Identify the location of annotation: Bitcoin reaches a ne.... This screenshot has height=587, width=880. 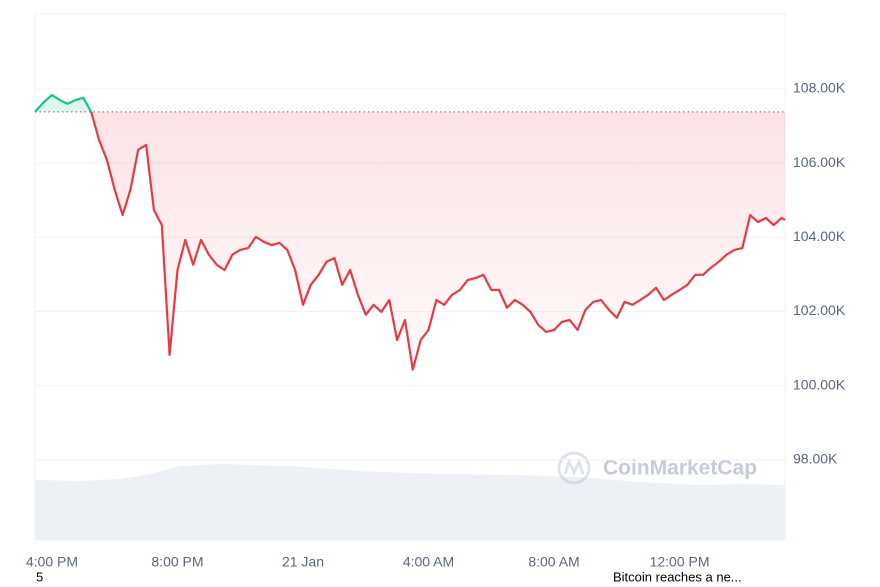
(677, 576).